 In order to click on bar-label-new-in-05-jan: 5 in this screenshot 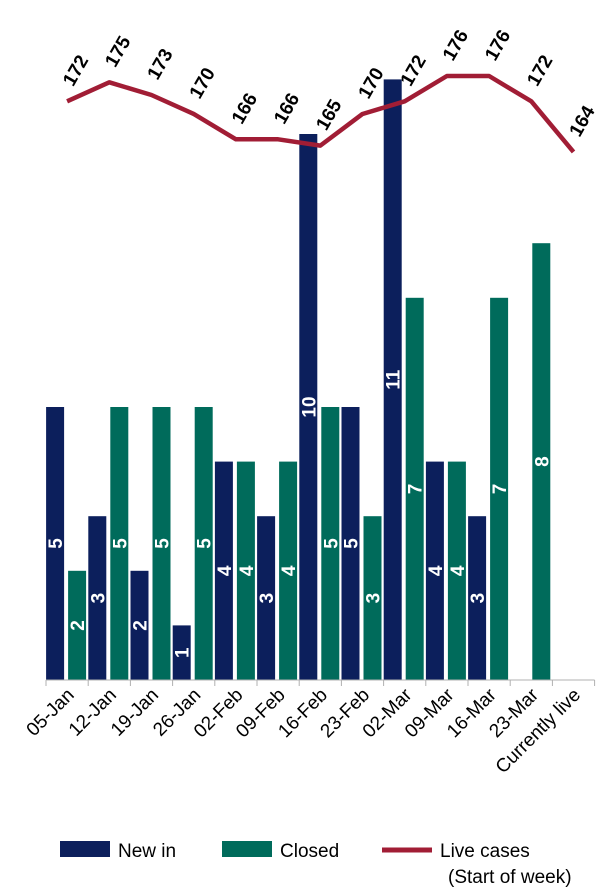, I will do `click(56, 543)`.